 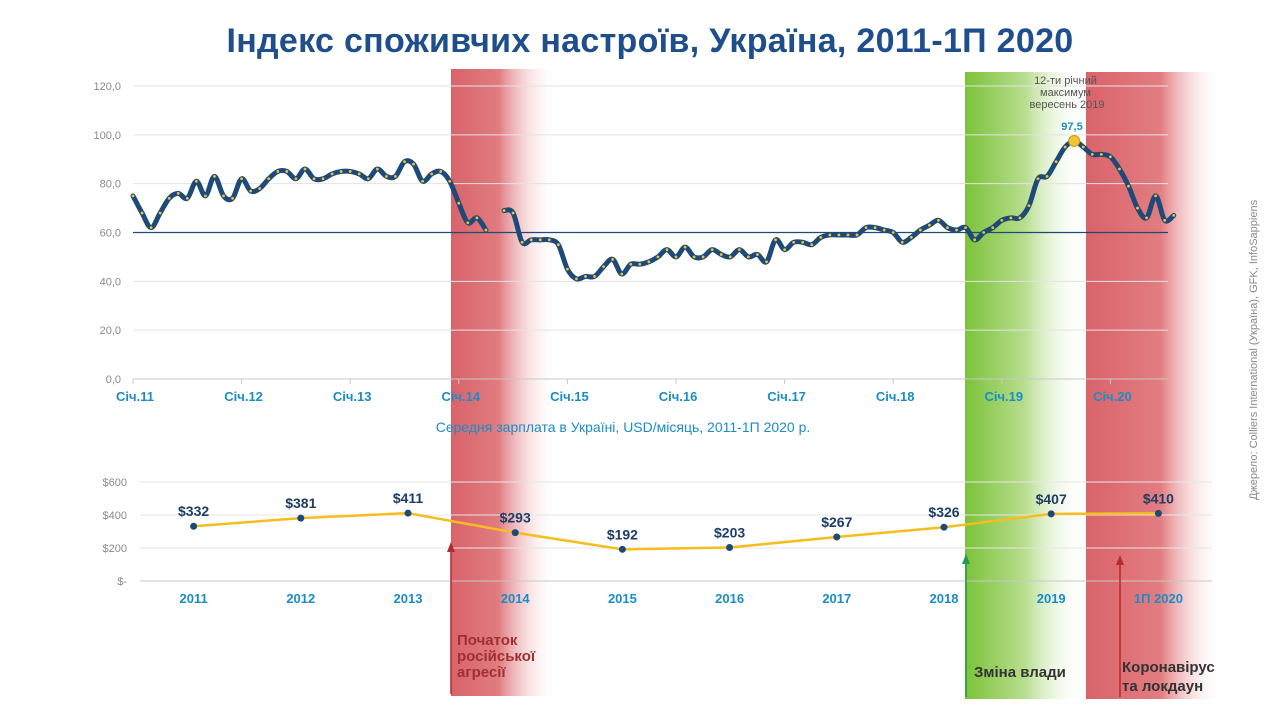 What do you see at coordinates (1170, 677) in the screenshot?
I see `covid-label: Коронавірус та локдаун` at bounding box center [1170, 677].